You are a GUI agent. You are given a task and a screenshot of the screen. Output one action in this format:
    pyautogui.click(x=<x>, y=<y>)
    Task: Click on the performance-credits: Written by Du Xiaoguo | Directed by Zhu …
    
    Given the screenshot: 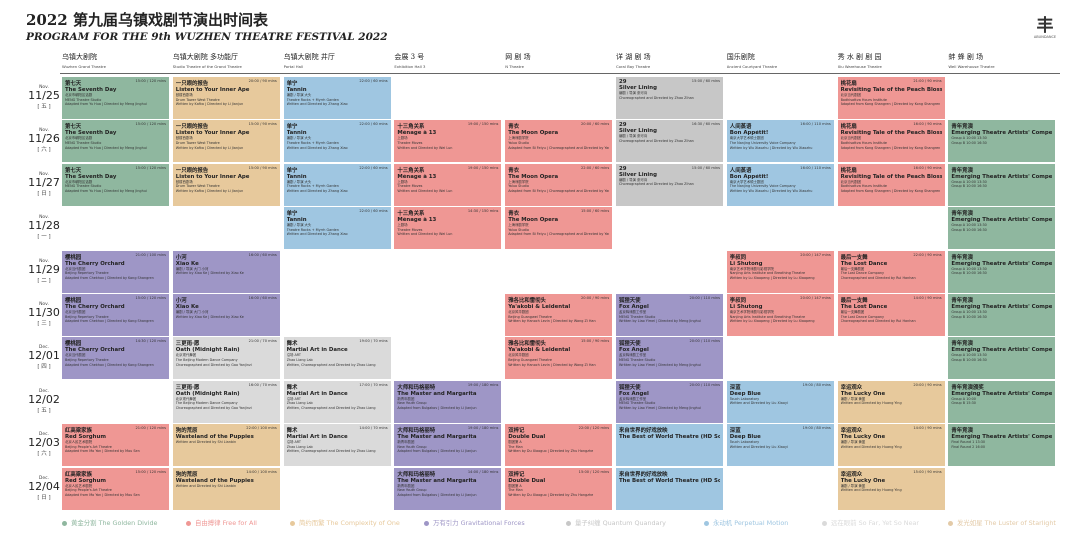 What is the action you would take?
    pyautogui.click(x=551, y=451)
    